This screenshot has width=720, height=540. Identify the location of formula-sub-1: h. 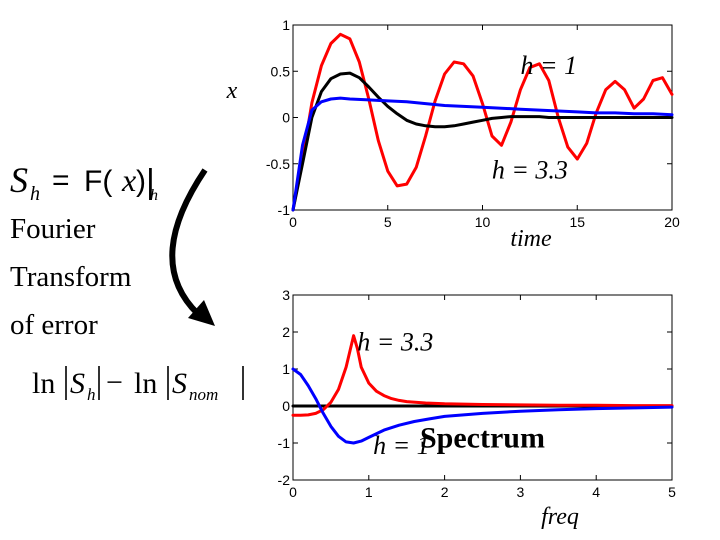
(91, 394).